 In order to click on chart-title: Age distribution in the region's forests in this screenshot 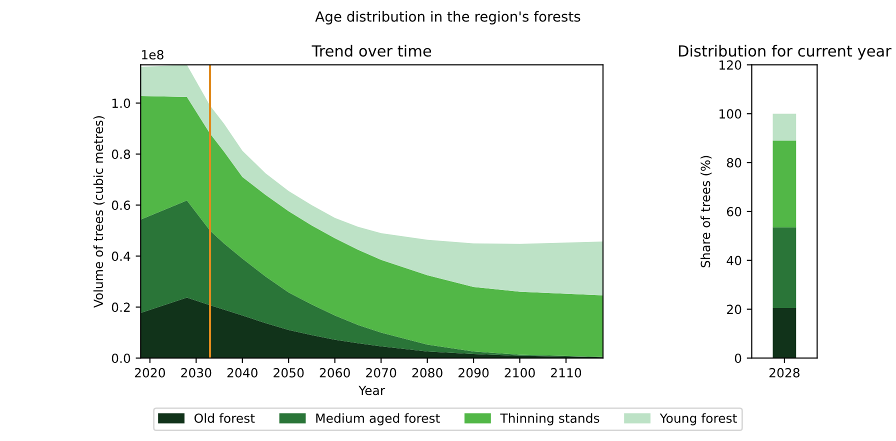, I will do `click(447, 17)`.